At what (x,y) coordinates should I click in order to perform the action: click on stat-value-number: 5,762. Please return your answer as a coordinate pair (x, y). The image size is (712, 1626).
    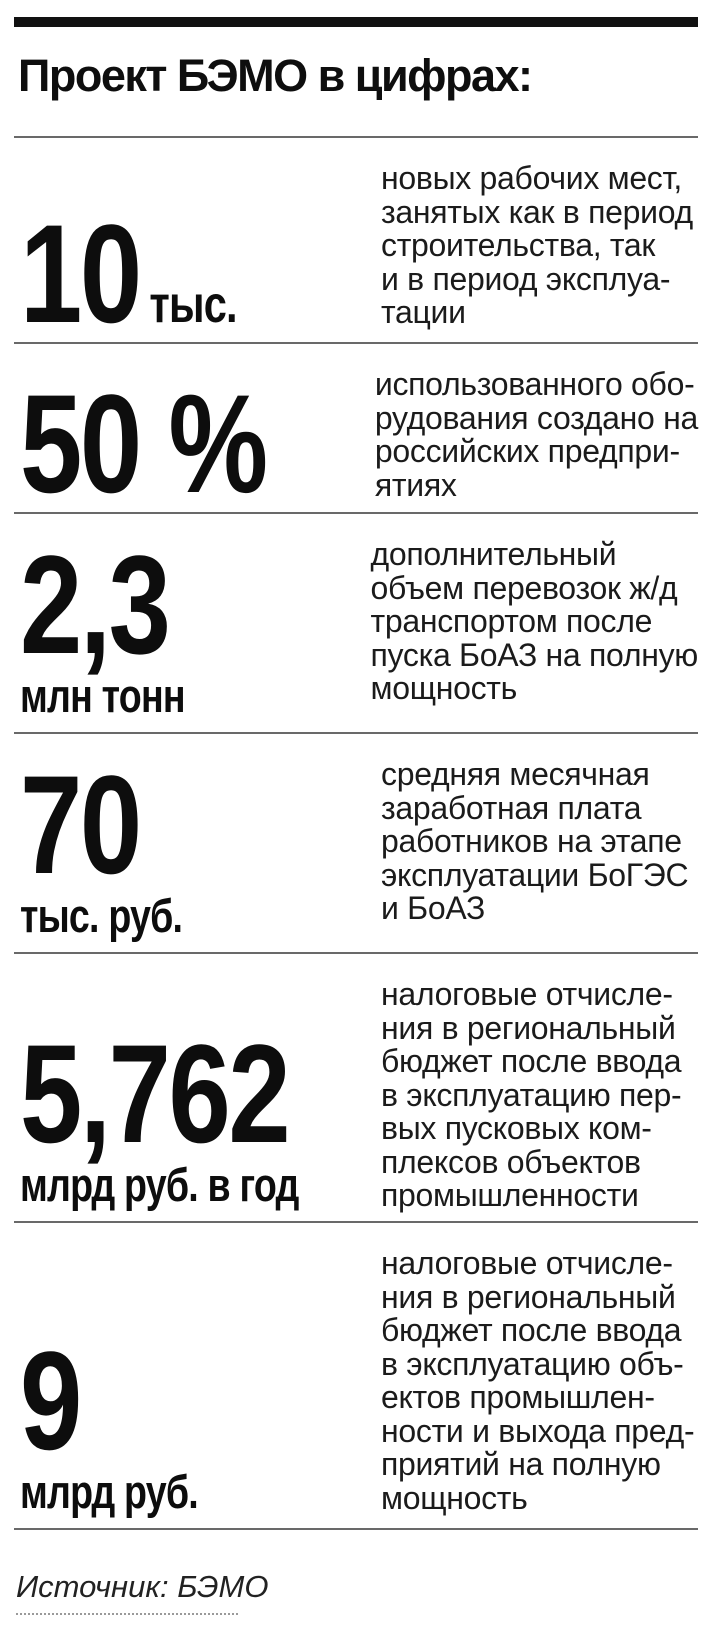
    Looking at the image, I should click on (155, 1093).